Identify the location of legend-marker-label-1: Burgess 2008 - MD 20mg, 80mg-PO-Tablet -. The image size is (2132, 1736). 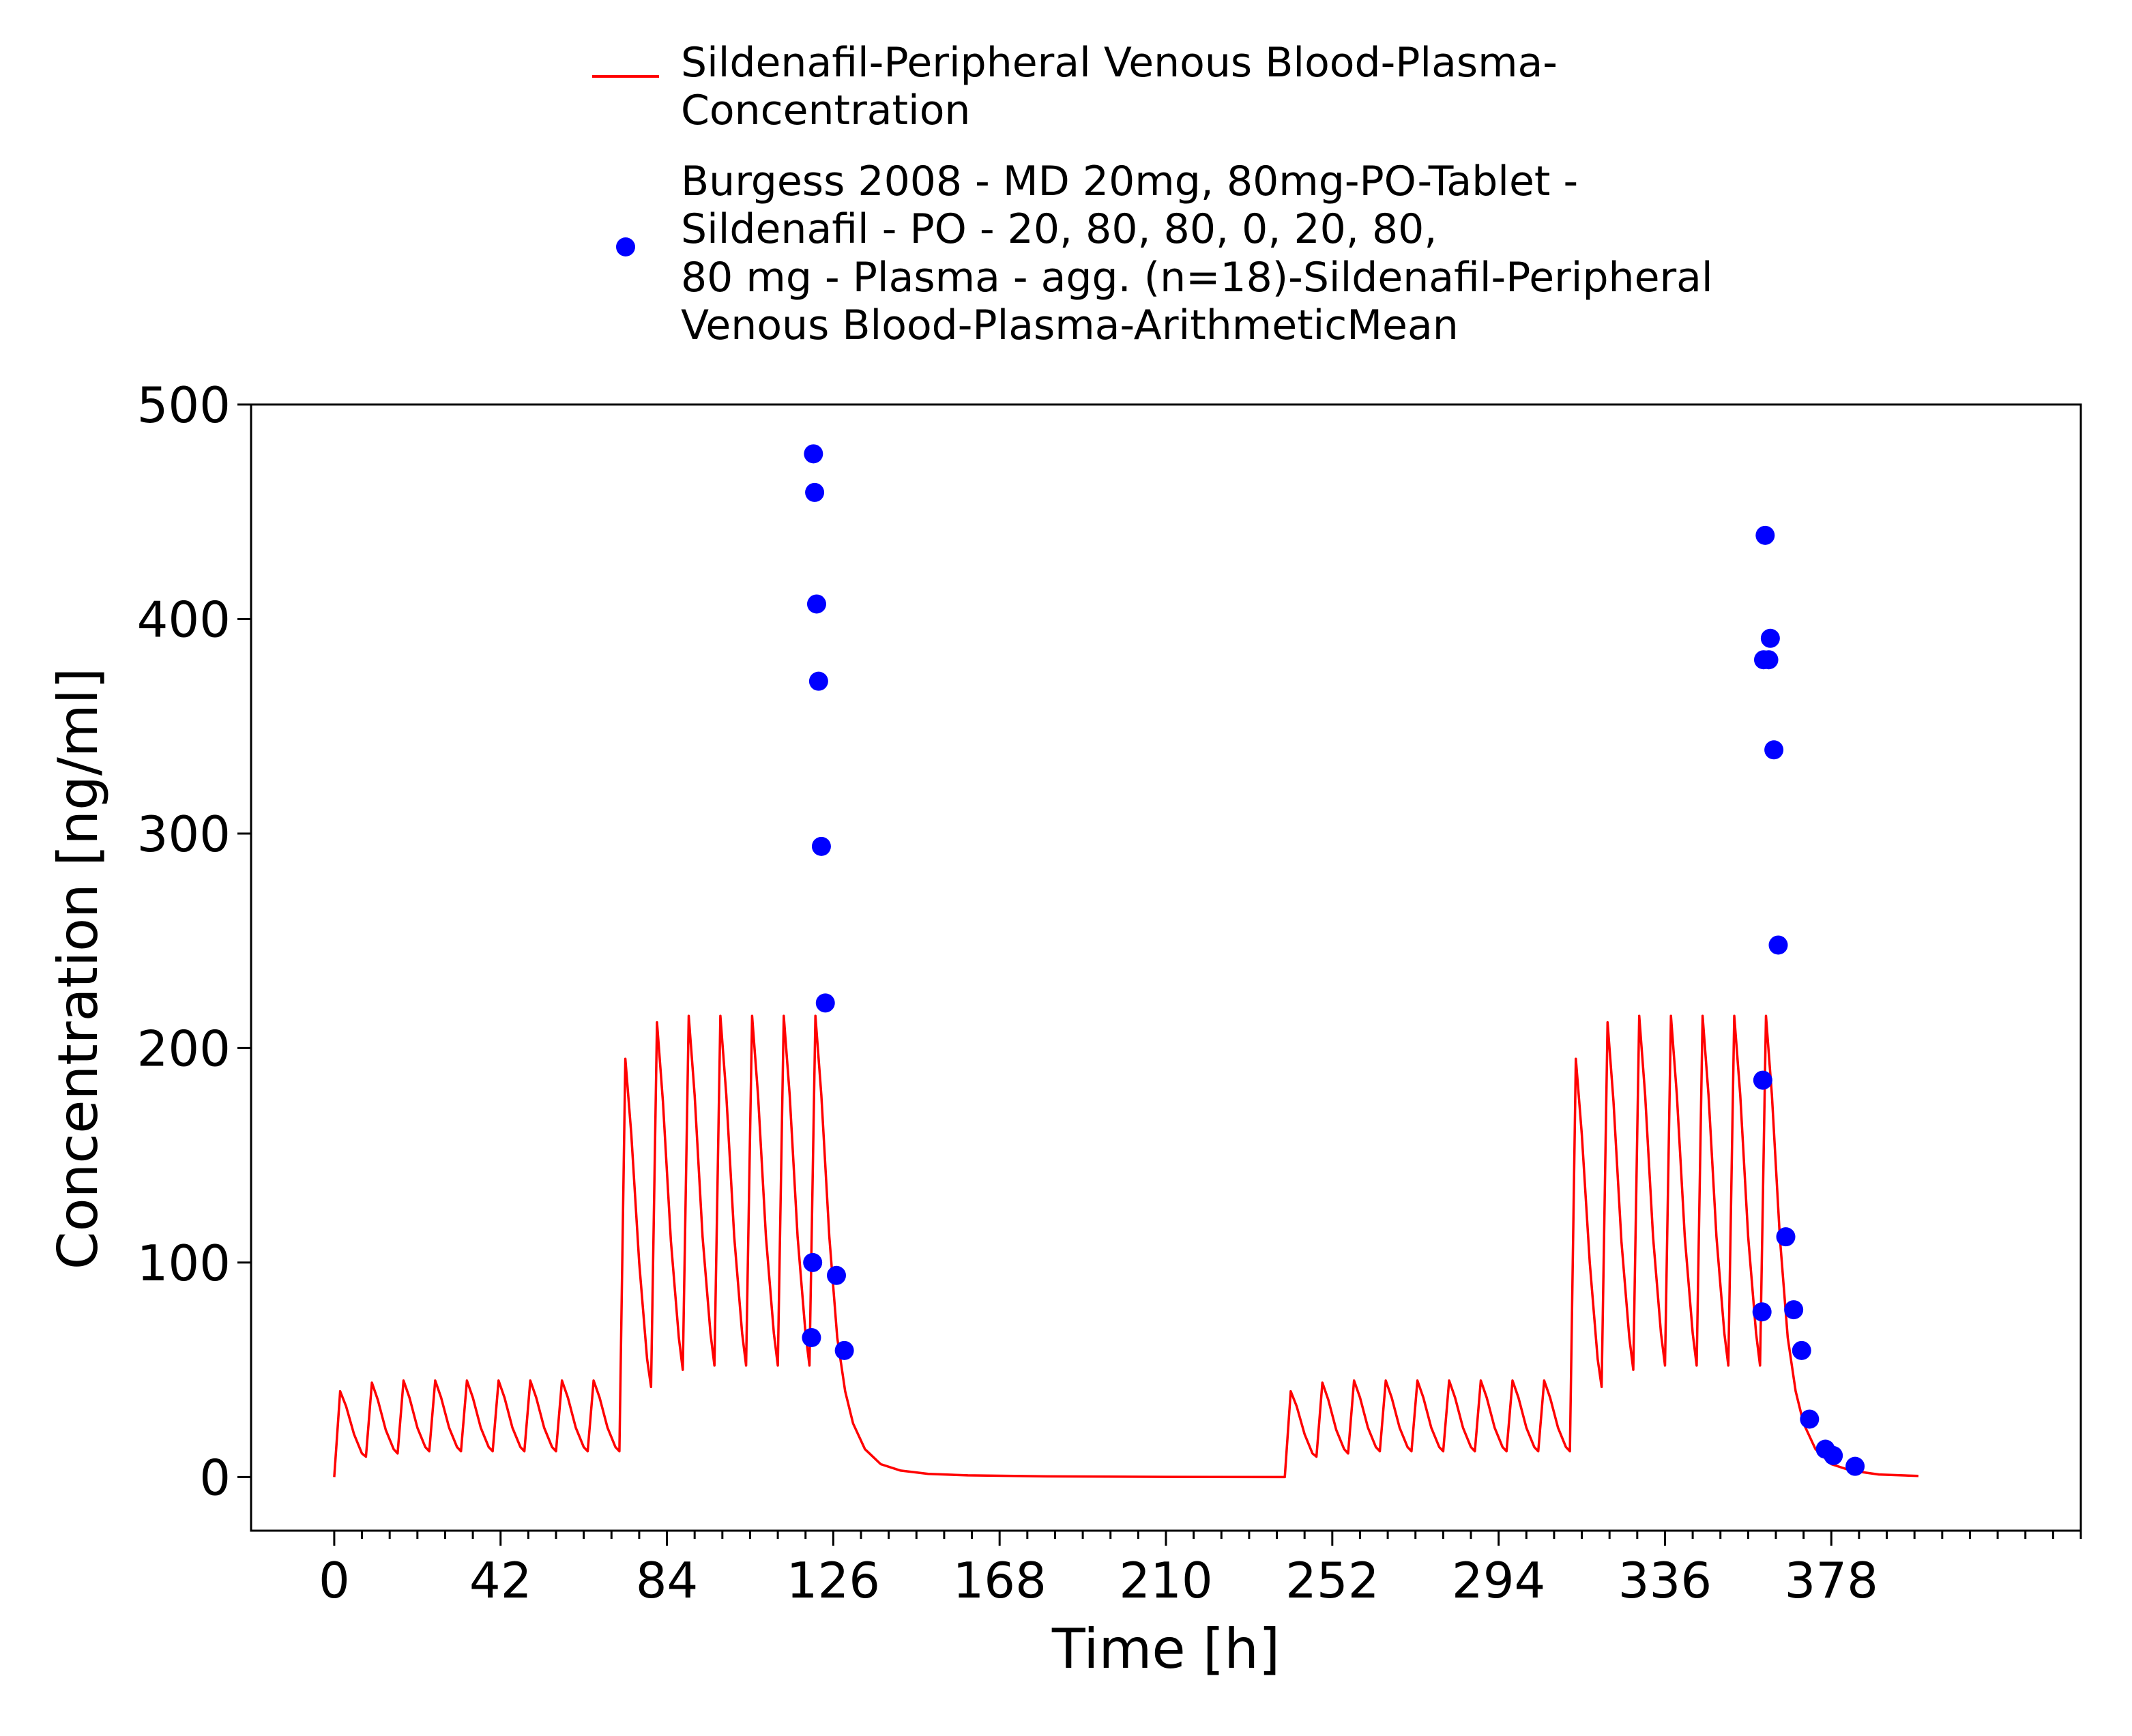
(1129, 182).